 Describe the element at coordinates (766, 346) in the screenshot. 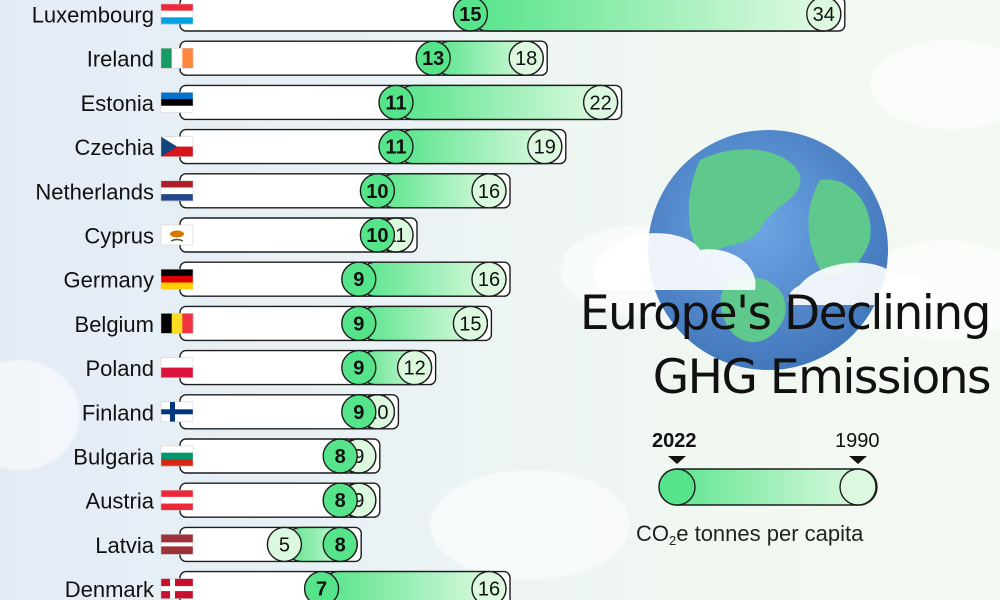

I see `chart-title: Europe's Declining GHG Emissions` at that location.